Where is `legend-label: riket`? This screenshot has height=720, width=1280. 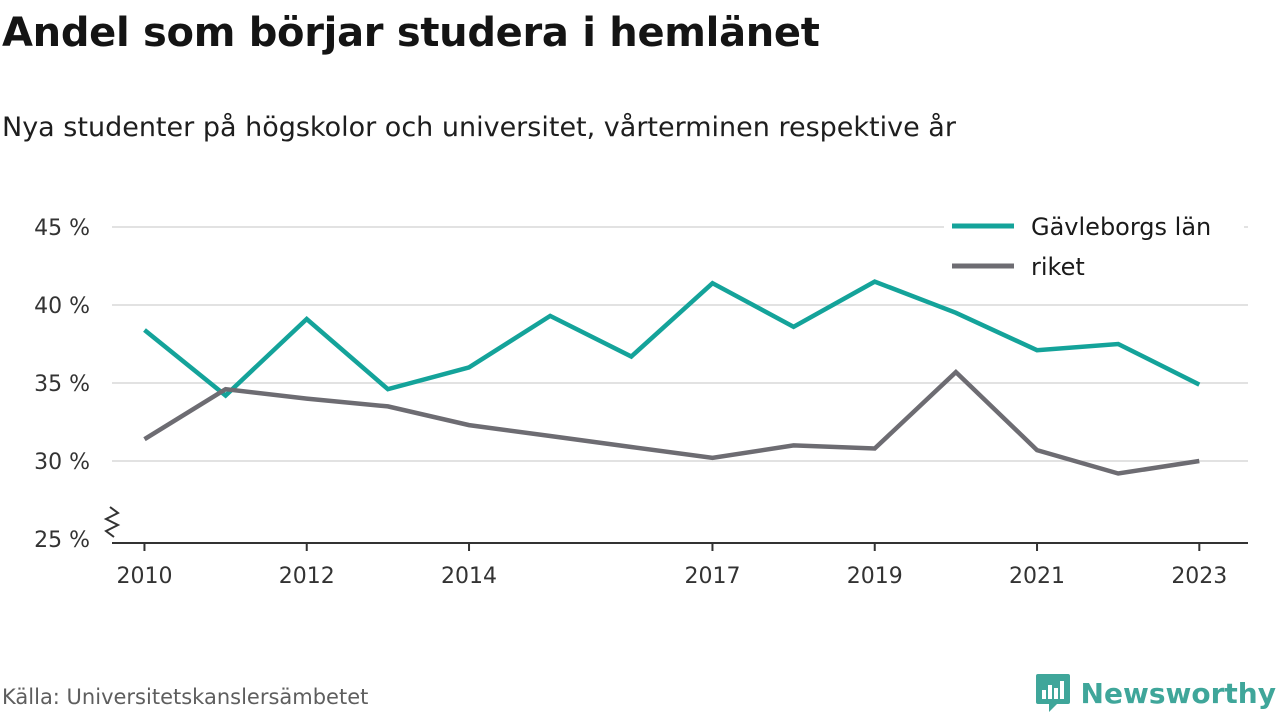
legend-label: riket is located at coordinates (1058, 267).